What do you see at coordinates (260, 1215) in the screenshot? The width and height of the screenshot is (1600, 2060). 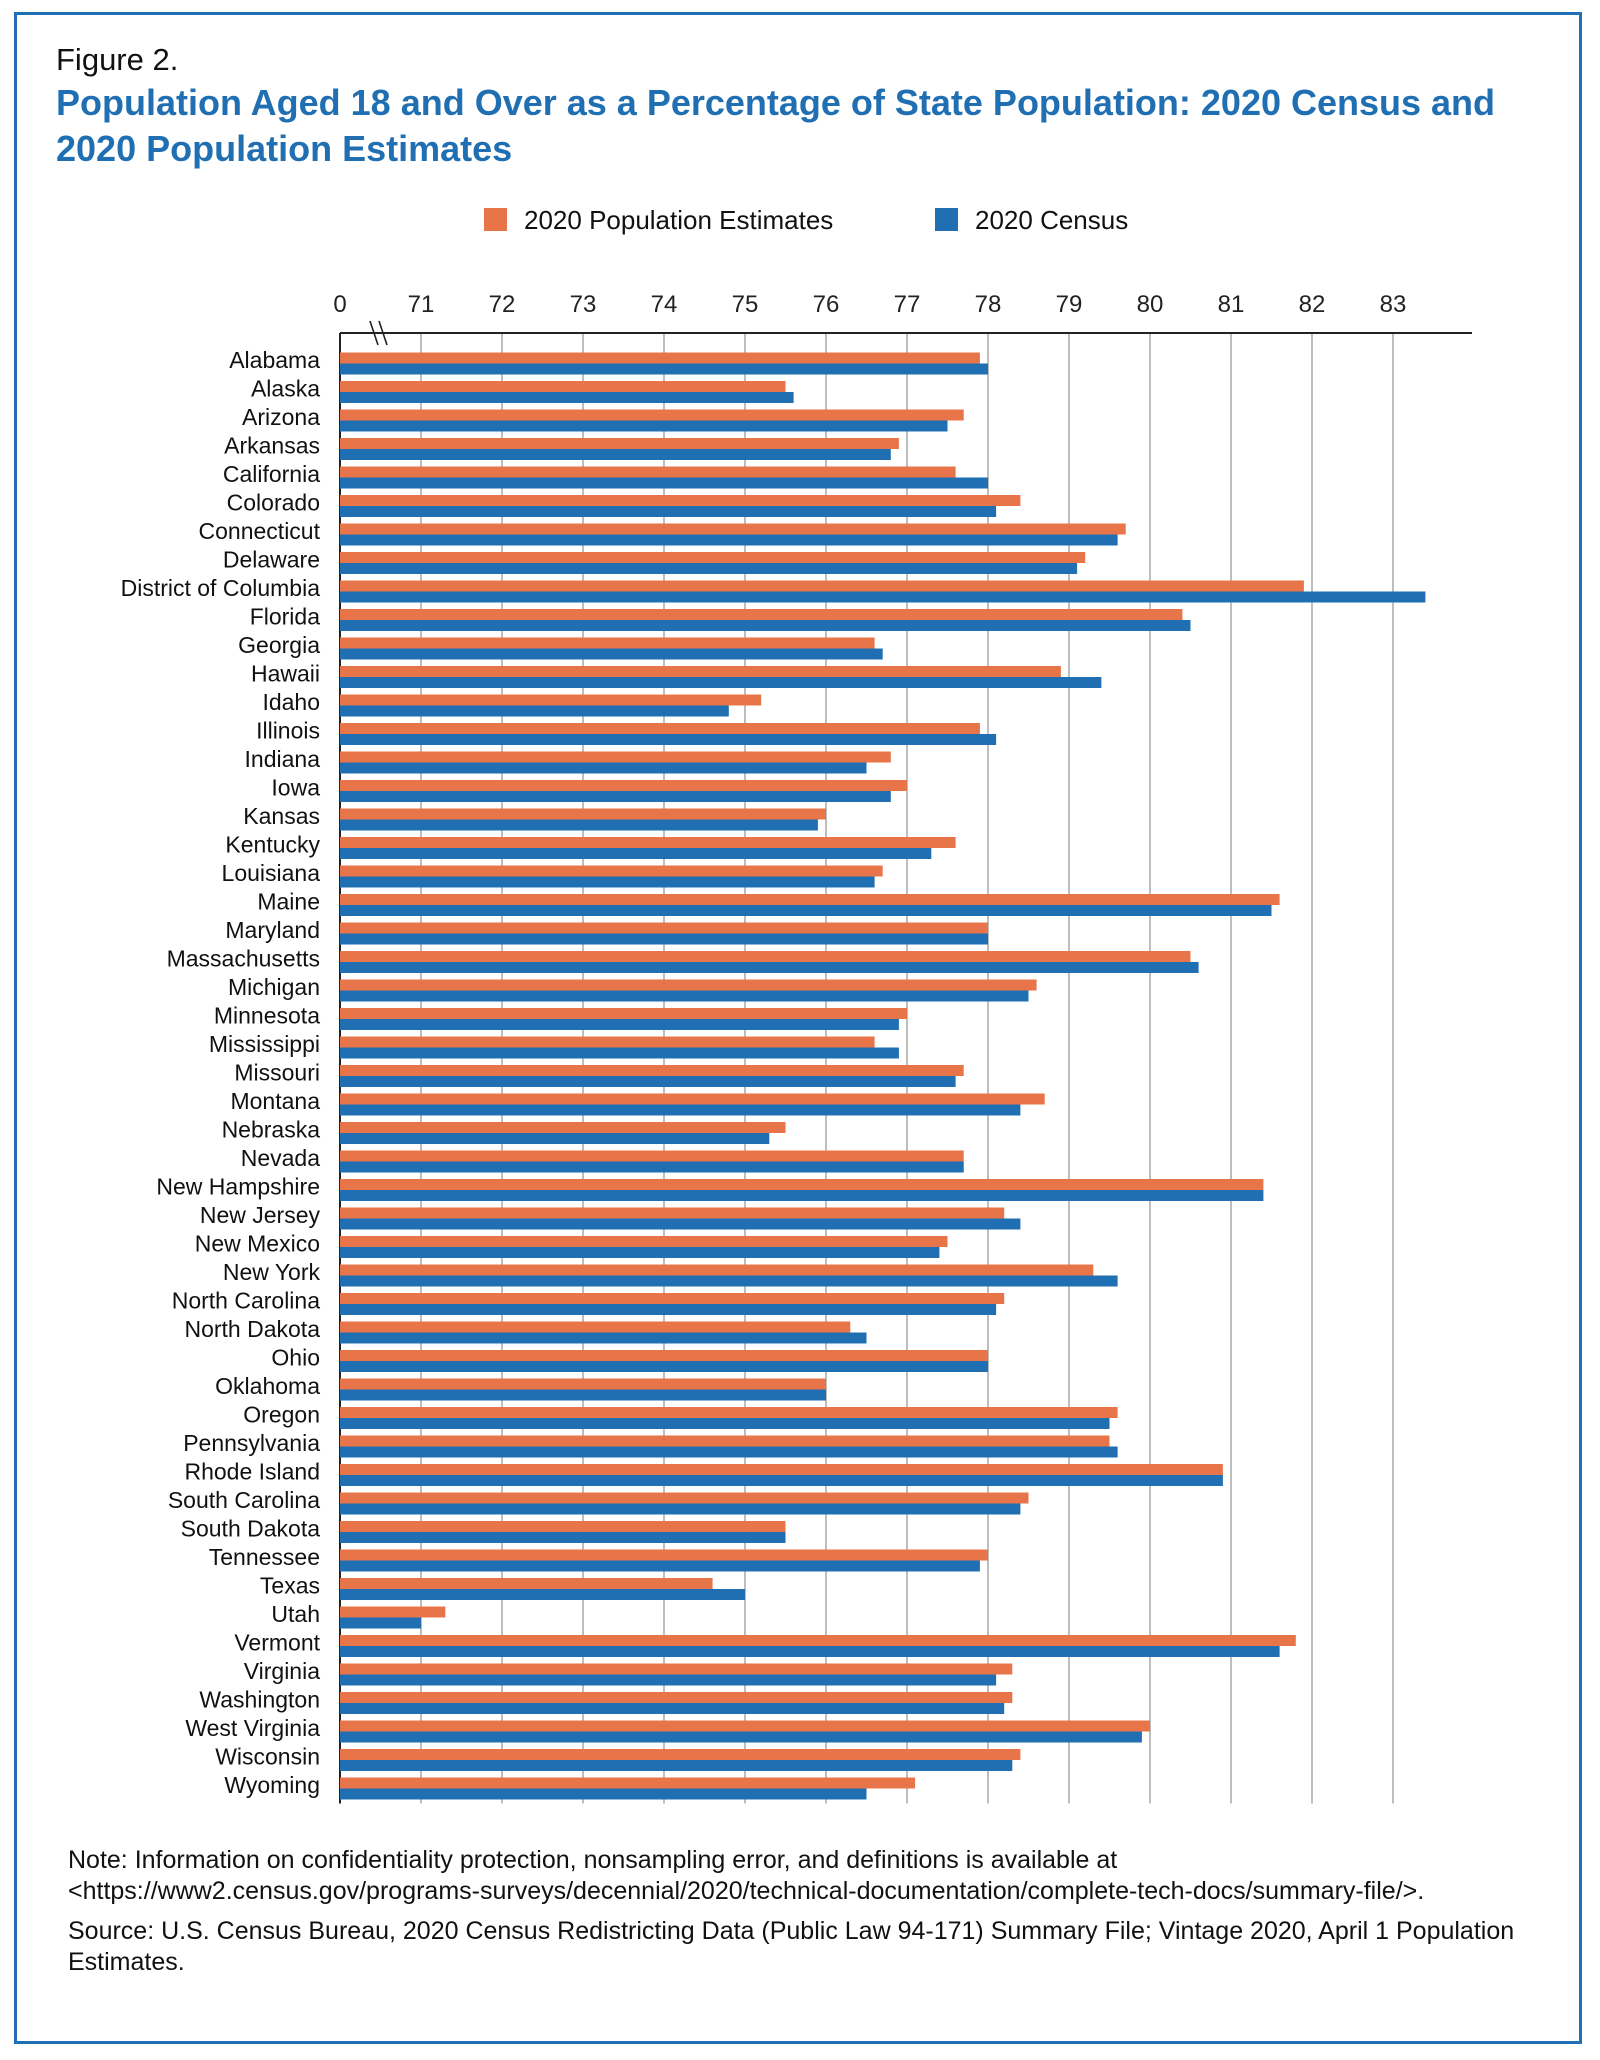 I see `category-label: New Jersey` at bounding box center [260, 1215].